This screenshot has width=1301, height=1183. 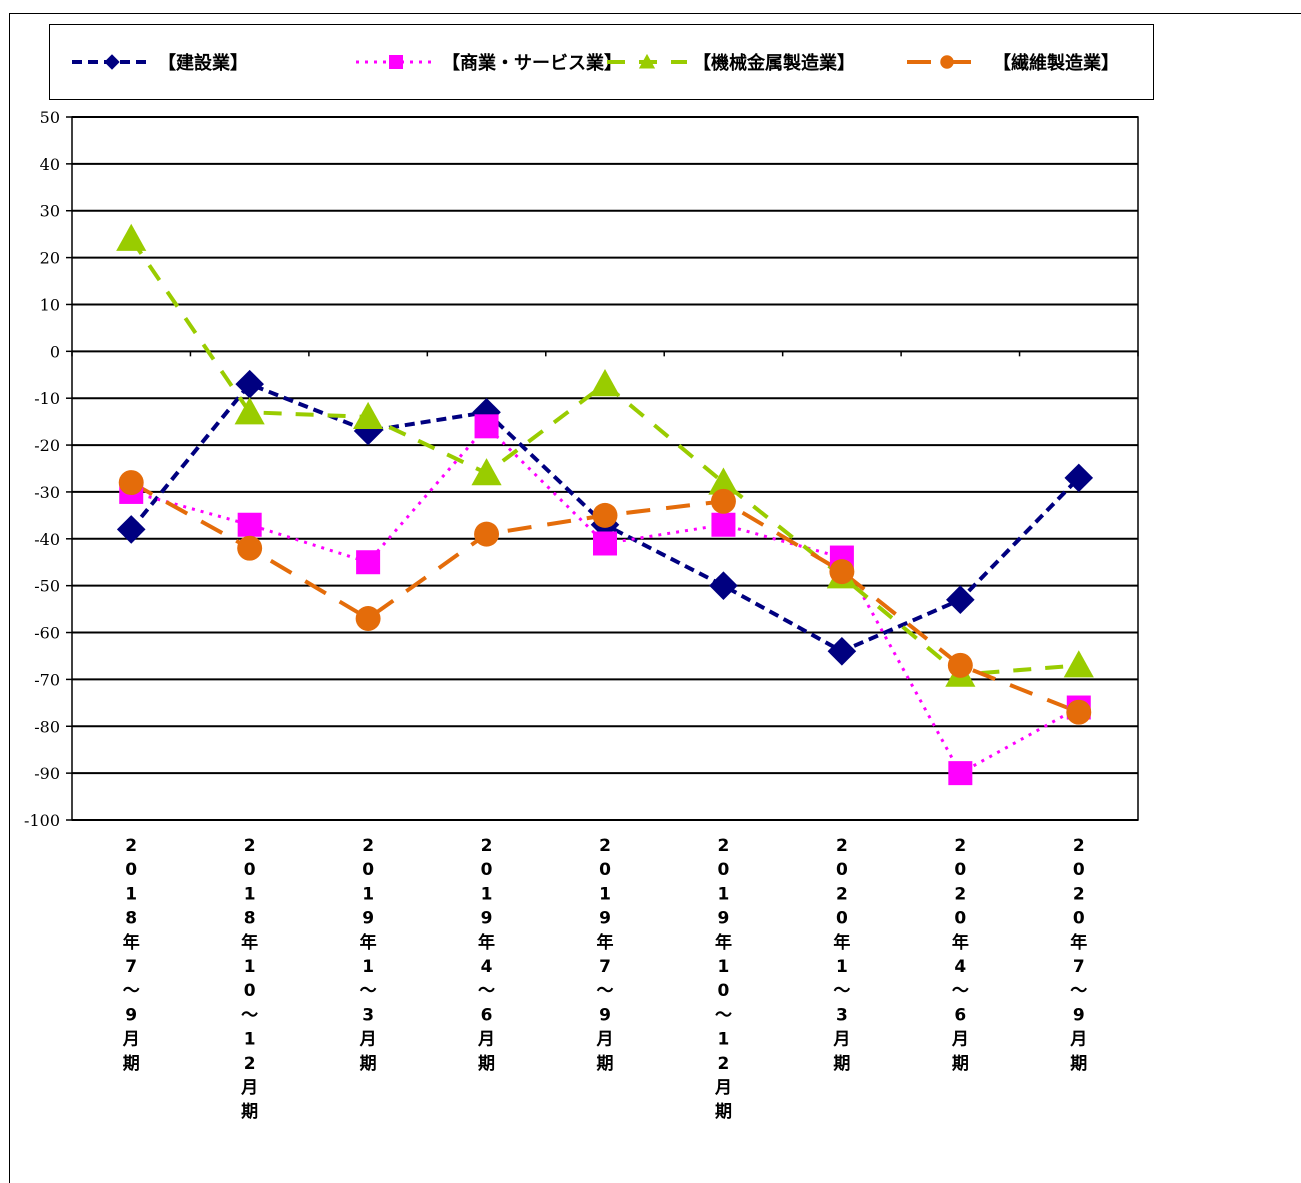 I want to click on legend-label: 【商業・サービス業】, so click(x=532, y=63).